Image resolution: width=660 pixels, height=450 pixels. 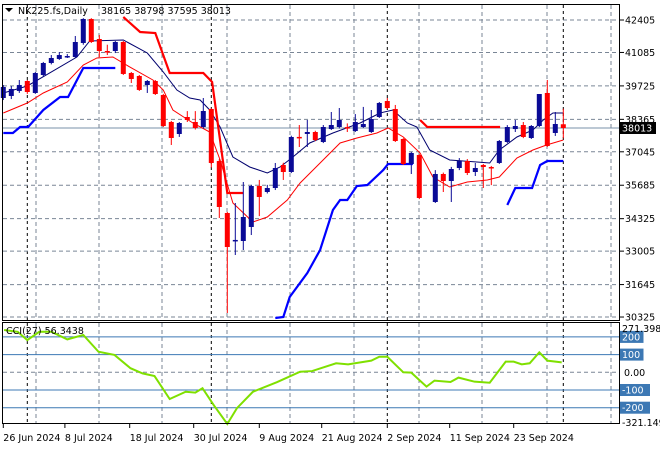 What do you see at coordinates (89, 438) in the screenshot?
I see `date-tick-label: 8 Jul 2024` at bounding box center [89, 438].